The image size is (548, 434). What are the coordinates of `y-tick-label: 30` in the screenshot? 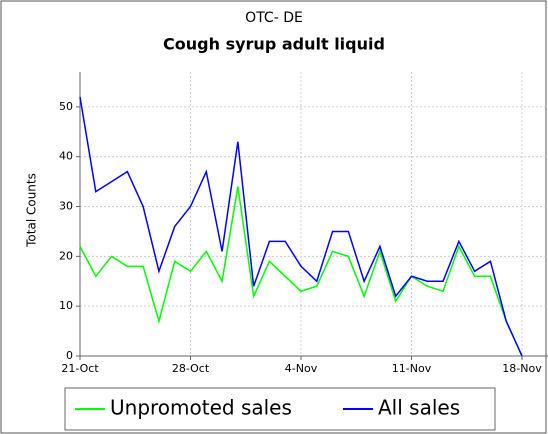 It's located at (66, 206).